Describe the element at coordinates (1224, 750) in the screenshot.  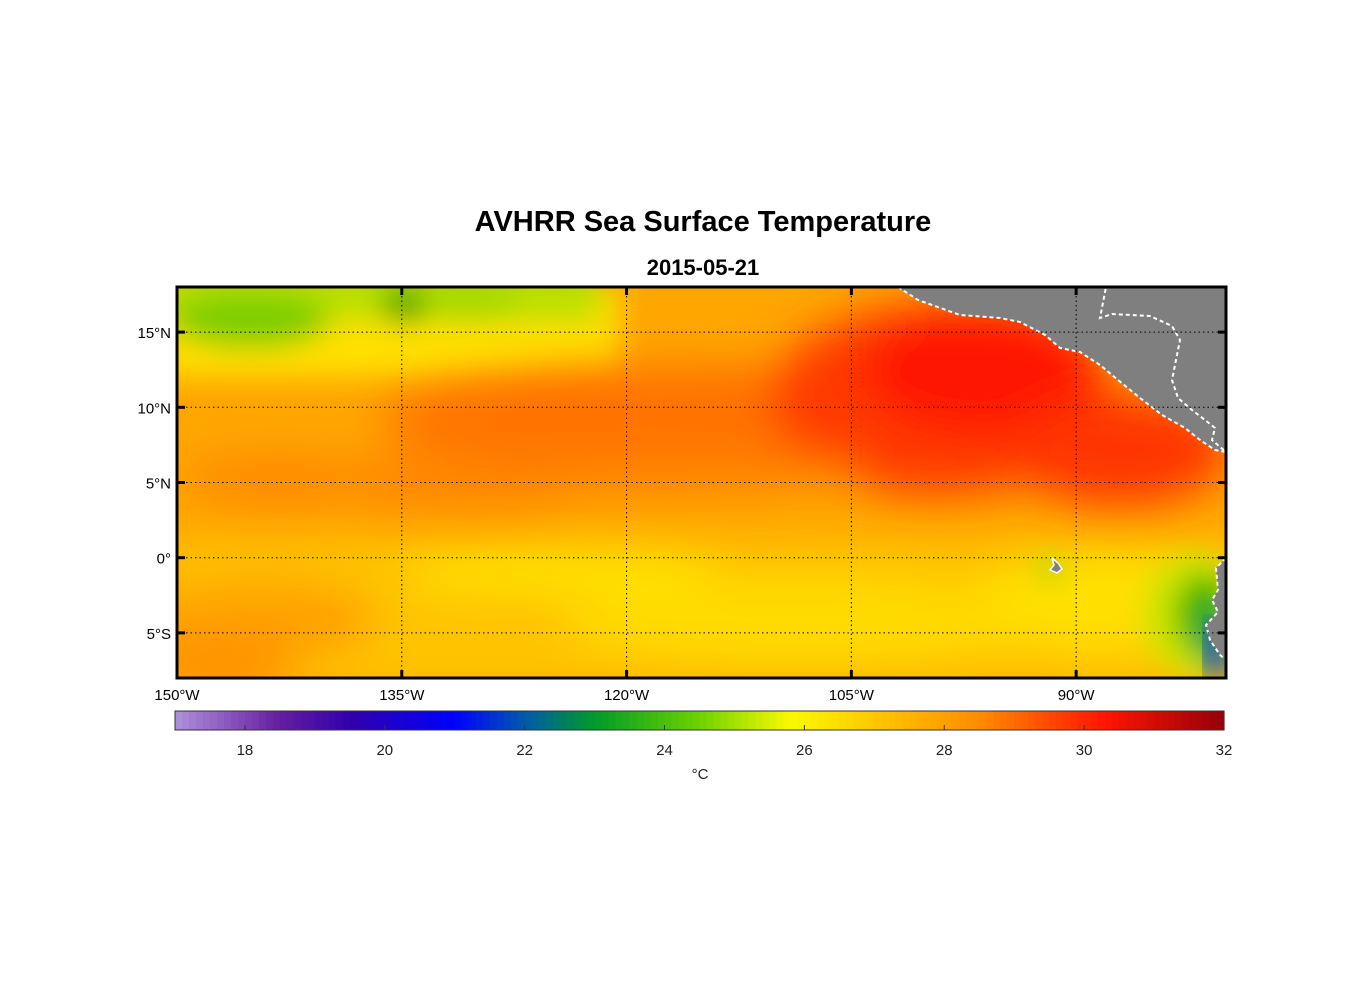
I see `colorbar-tick-label: 32` at that location.